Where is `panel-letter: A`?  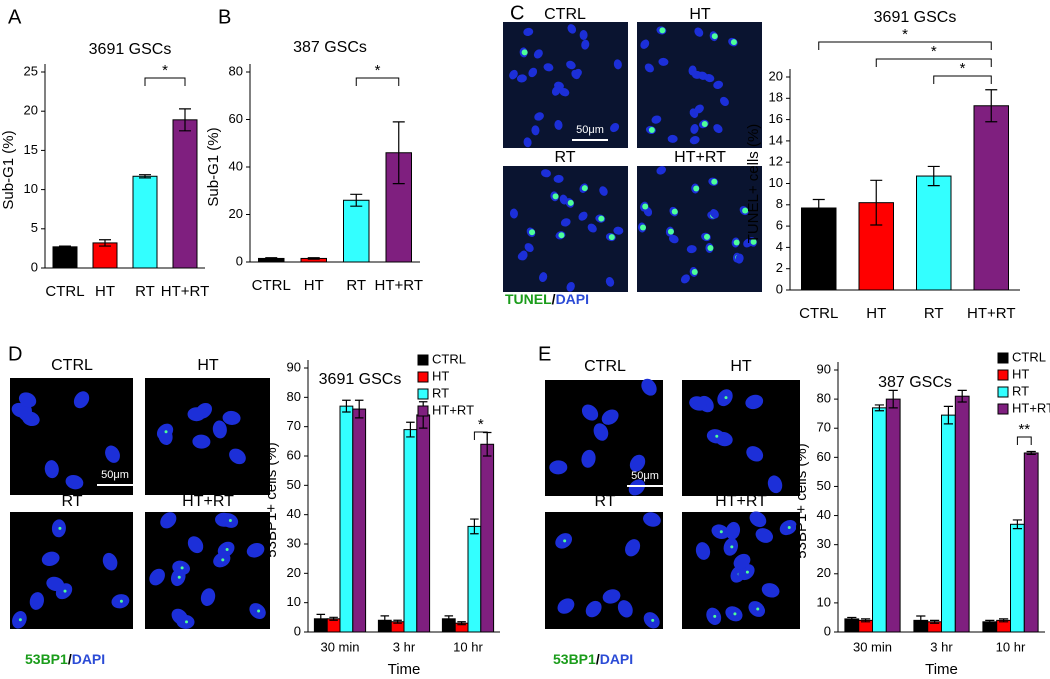 panel-letter: A is located at coordinates (15, 17).